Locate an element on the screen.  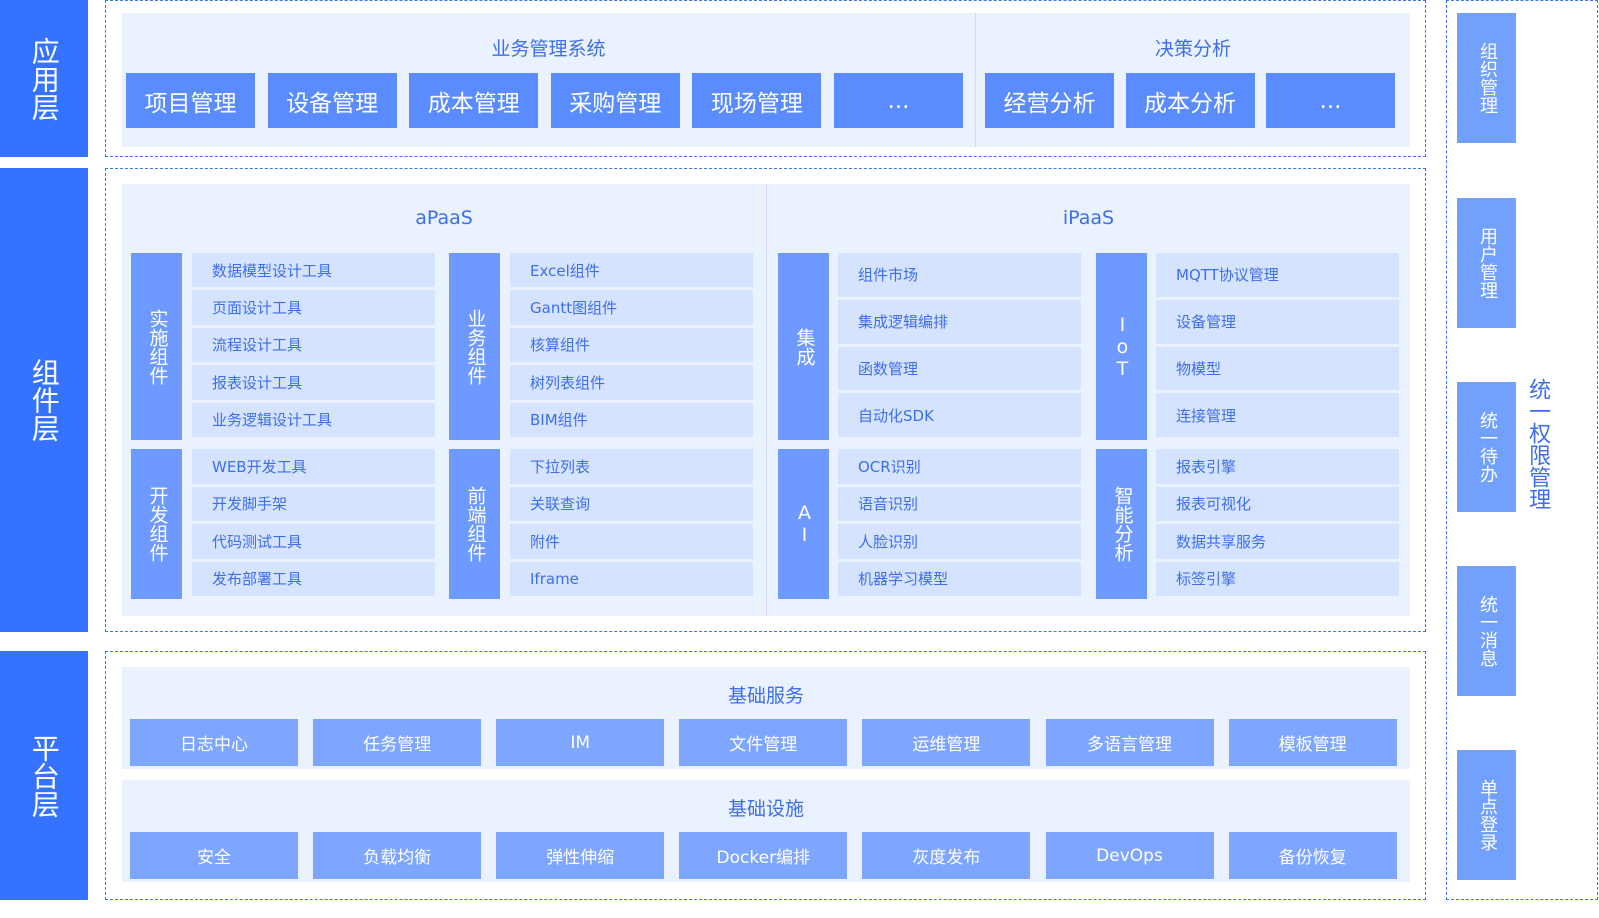
group-label-label: 集成 is located at coordinates (804, 346).